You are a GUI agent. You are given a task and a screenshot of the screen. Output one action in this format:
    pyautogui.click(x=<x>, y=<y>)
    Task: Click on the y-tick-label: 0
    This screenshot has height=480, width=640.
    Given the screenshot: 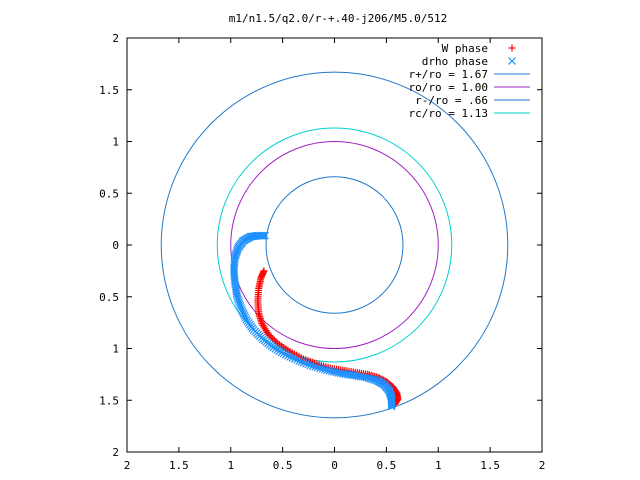 What is the action you would take?
    pyautogui.click(x=115, y=245)
    